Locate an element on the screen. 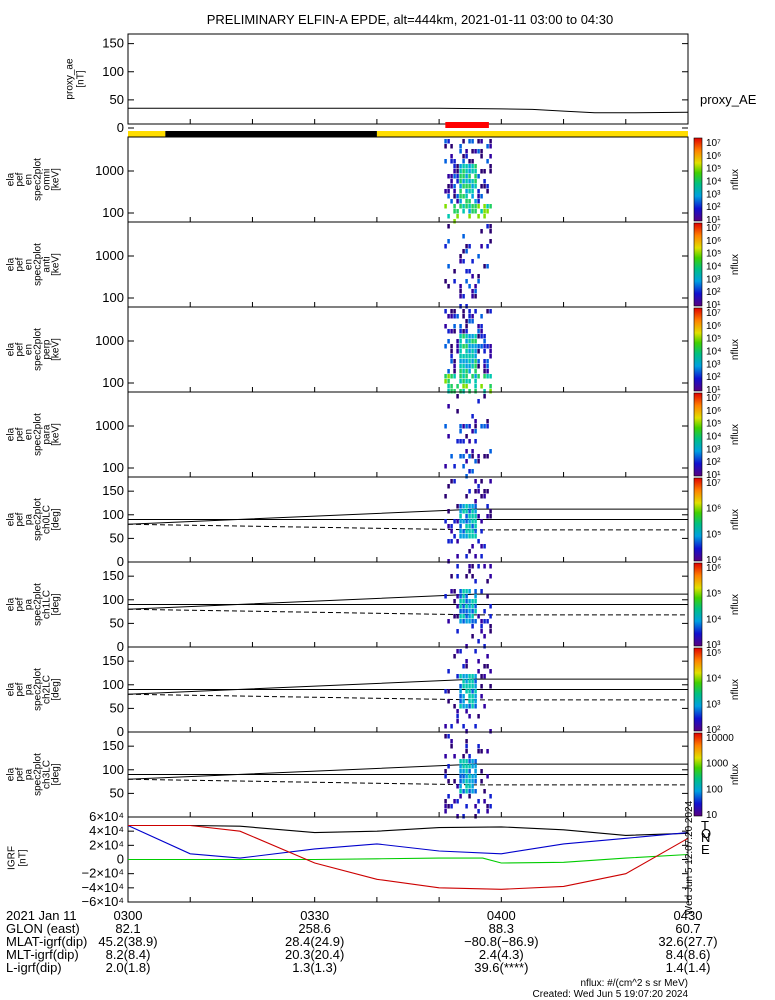  loss-cone-upper is located at coordinates (407, 516).